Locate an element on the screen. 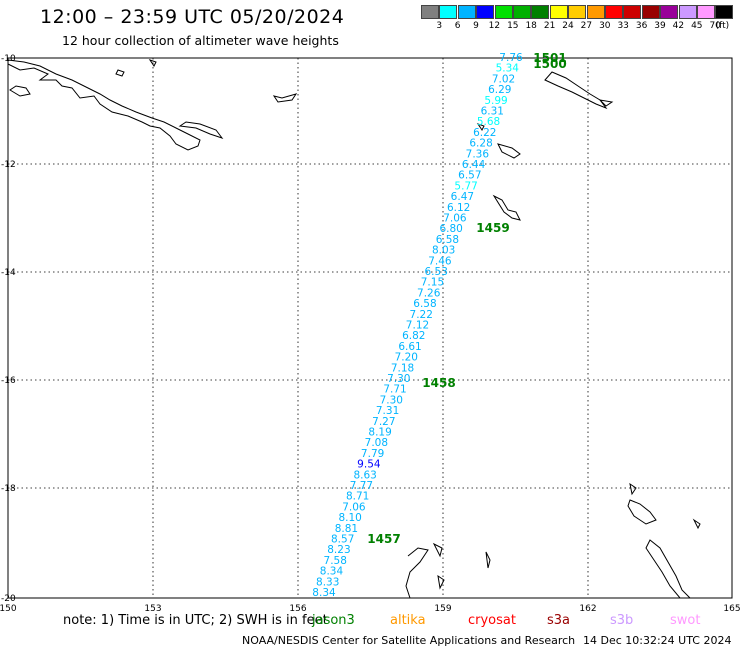 The width and height of the screenshot is (740, 650). wave-height-reading: 7.76 is located at coordinates (511, 58).